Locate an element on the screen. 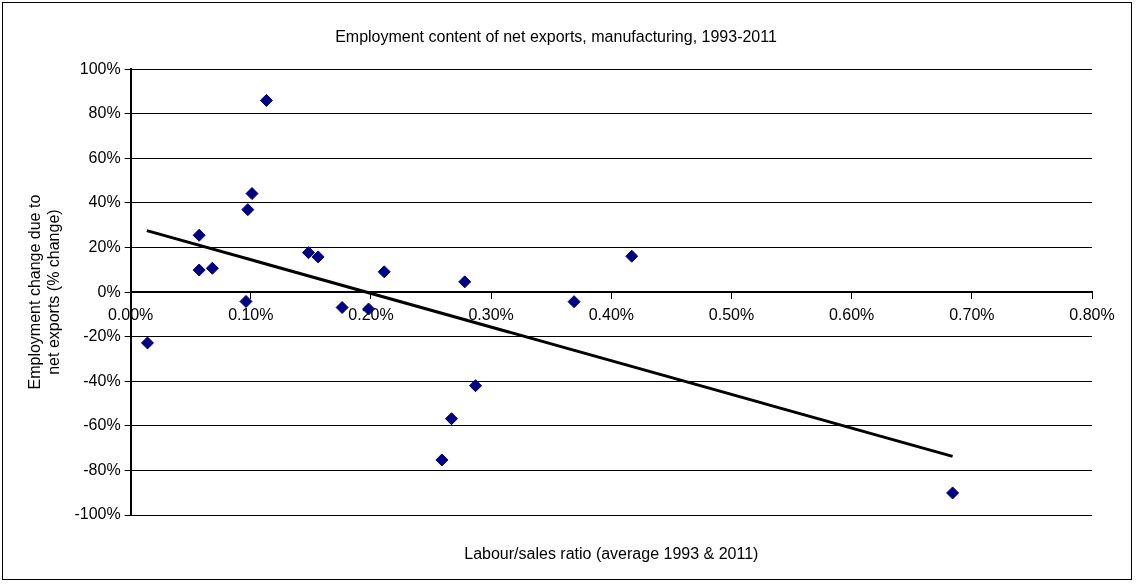 Image resolution: width=1140 pixels, height=587 pixels. y-tick-label: 60% is located at coordinates (104, 157).